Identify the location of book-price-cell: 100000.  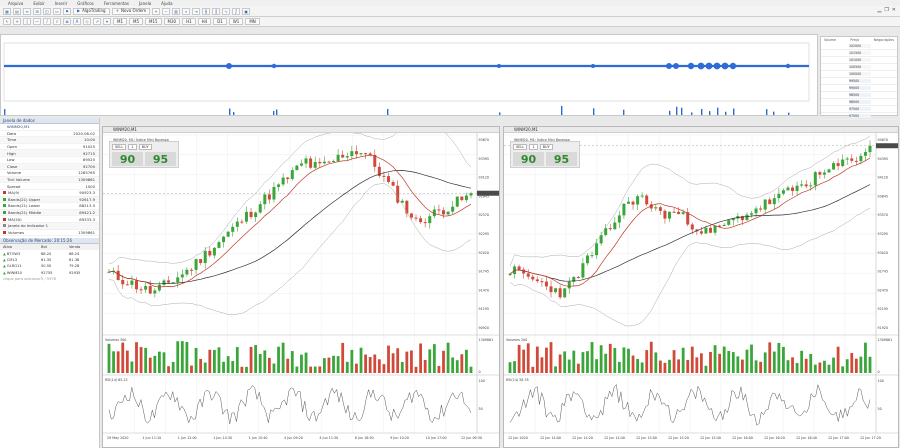
(860, 74).